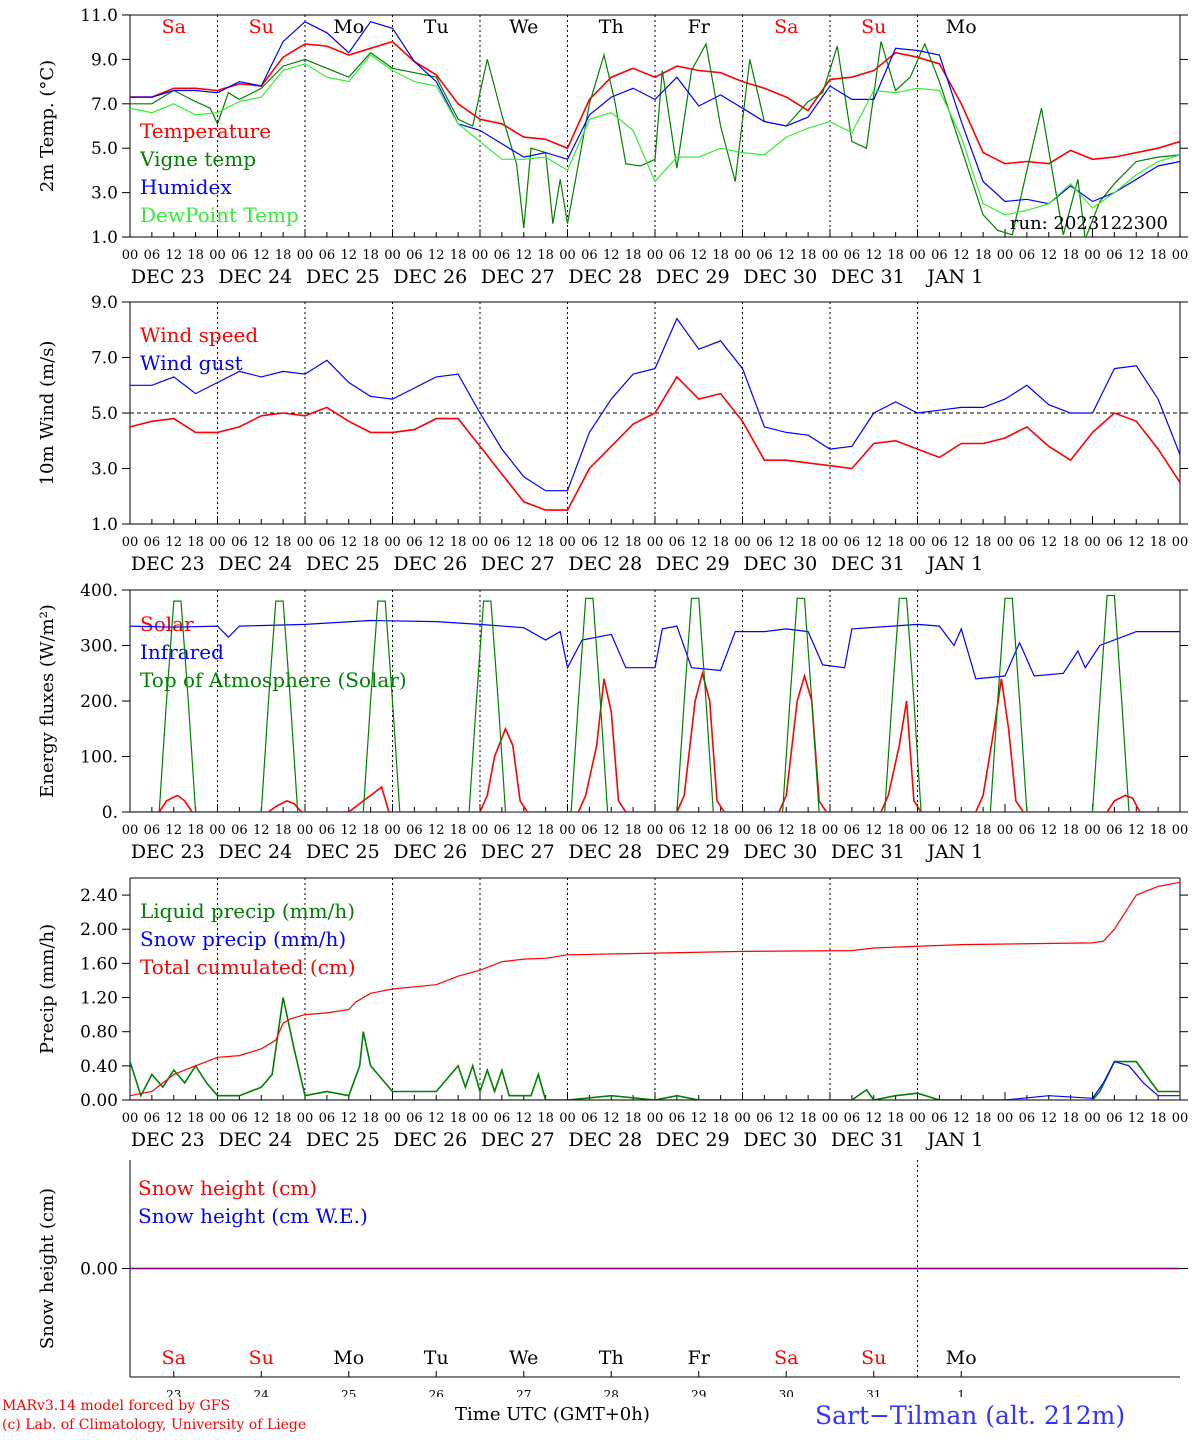 The width and height of the screenshot is (1194, 1440). Describe the element at coordinates (605, 852) in the screenshot. I see `energy-date-label: DEC 28` at that location.